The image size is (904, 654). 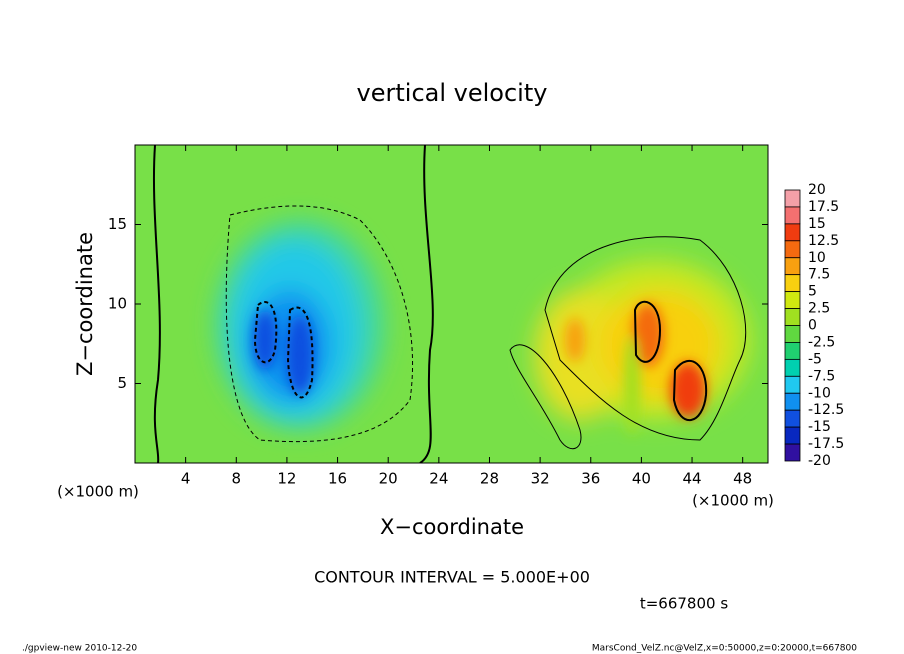 I want to click on x-unit-label: (×1000 m), so click(x=98, y=492).